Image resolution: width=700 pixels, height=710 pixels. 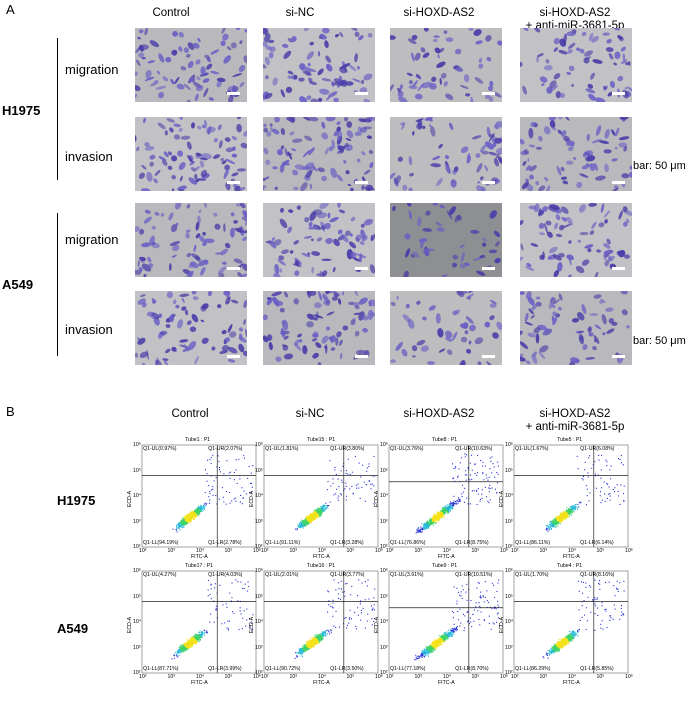 I want to click on quadrant-ll-label: Q1-LL(76.86%), so click(x=408, y=543).